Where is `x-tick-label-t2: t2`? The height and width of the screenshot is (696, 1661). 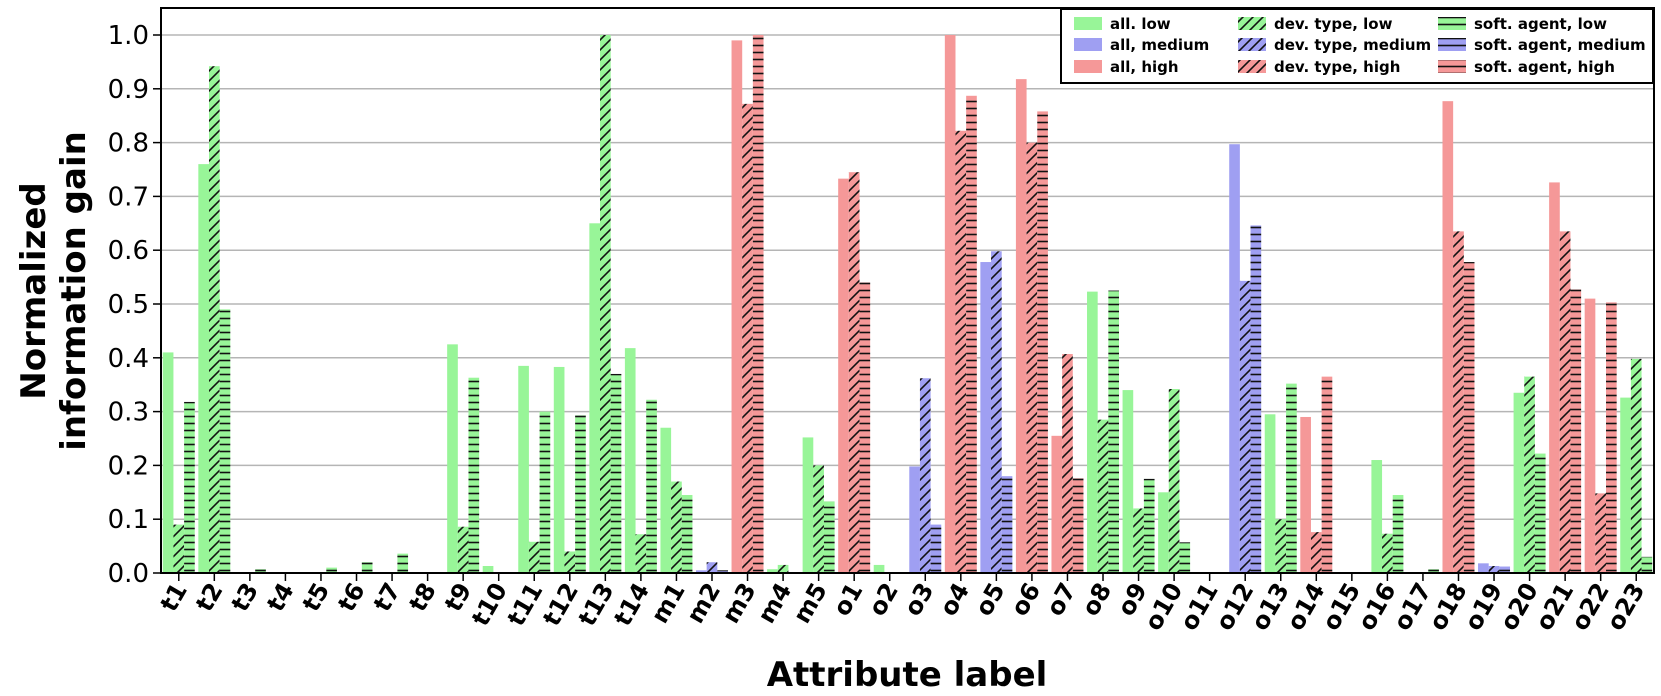
x-tick-label-t2: t2 is located at coordinates (209, 597).